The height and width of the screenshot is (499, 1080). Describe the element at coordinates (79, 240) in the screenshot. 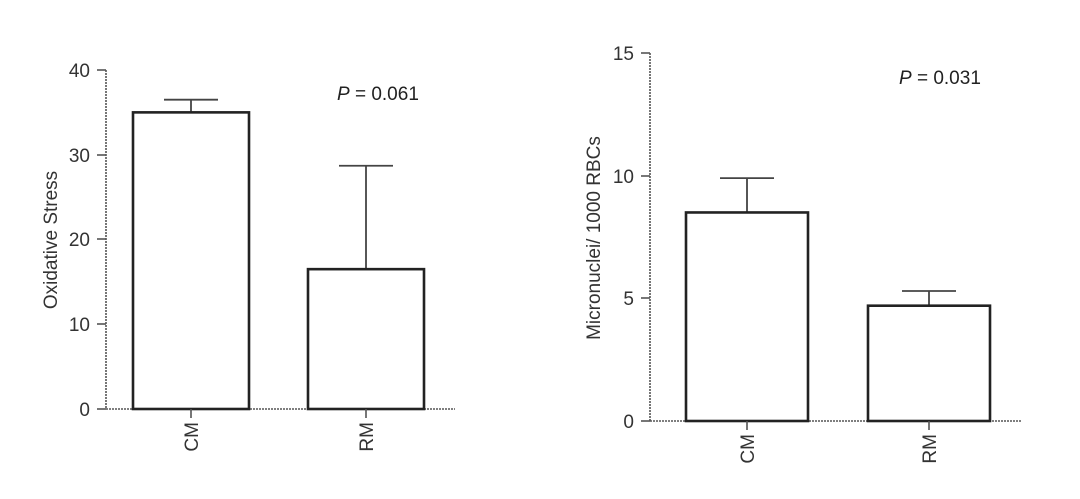

I see `y-tick-label: 20` at that location.